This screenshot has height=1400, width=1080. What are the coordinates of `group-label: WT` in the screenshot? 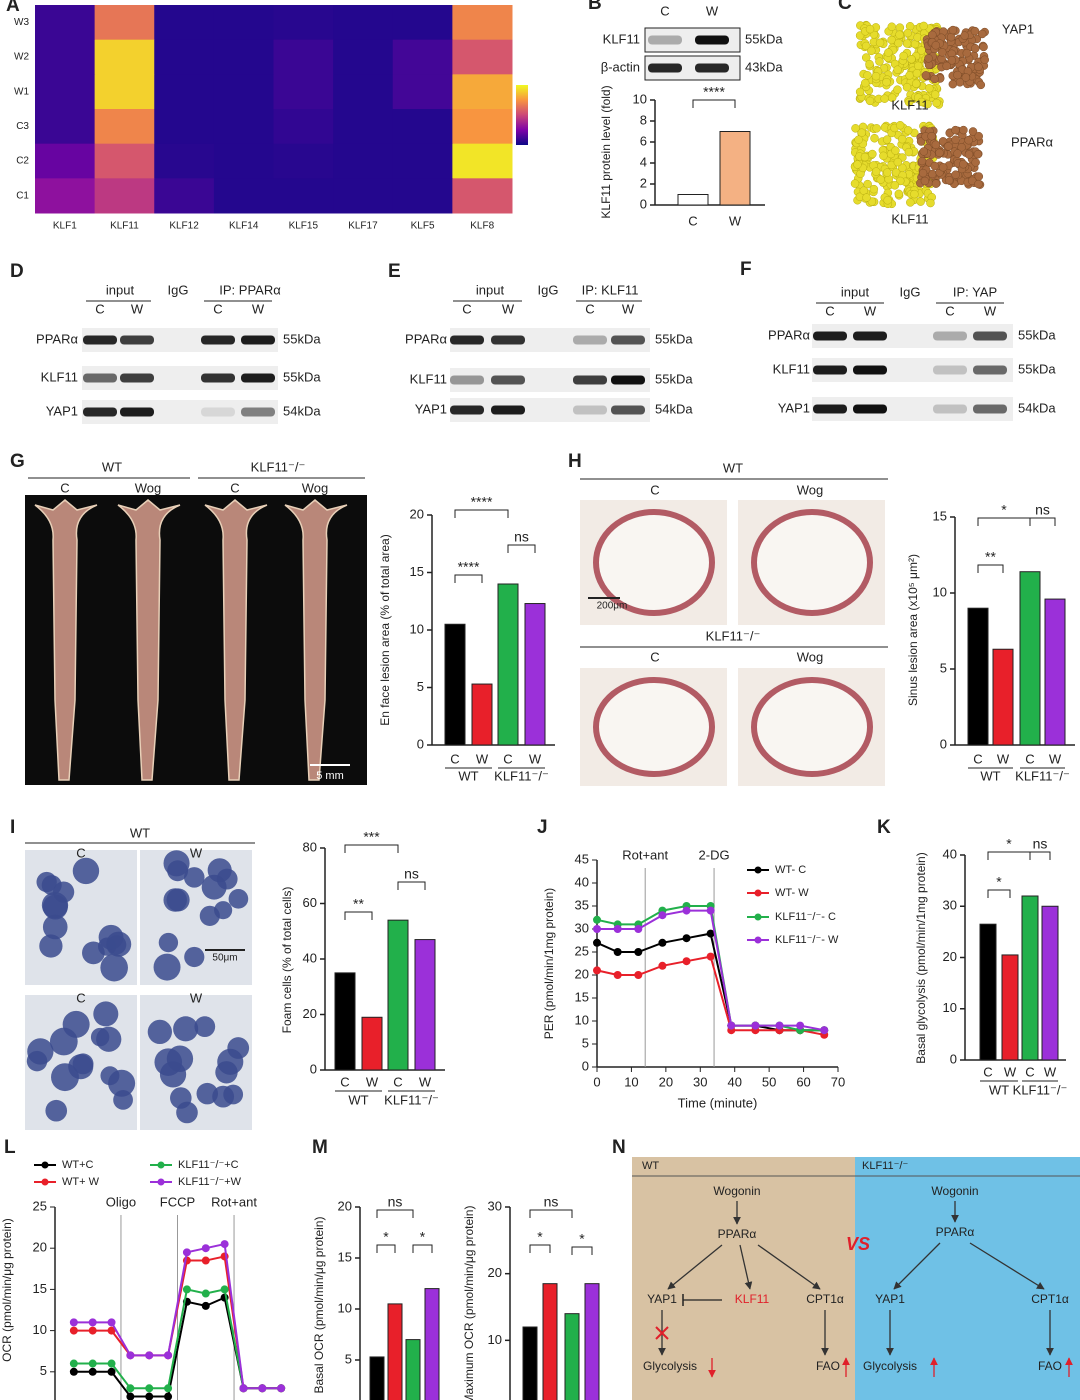 It's located at (990, 775).